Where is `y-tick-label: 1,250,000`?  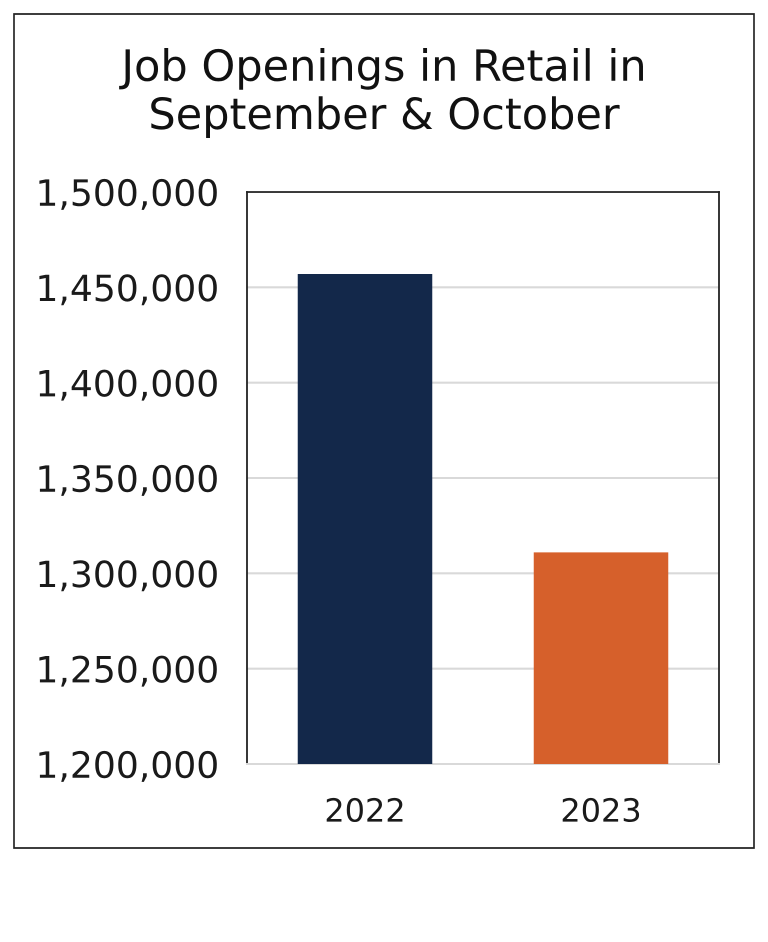 y-tick-label: 1,250,000 is located at coordinates (128, 671).